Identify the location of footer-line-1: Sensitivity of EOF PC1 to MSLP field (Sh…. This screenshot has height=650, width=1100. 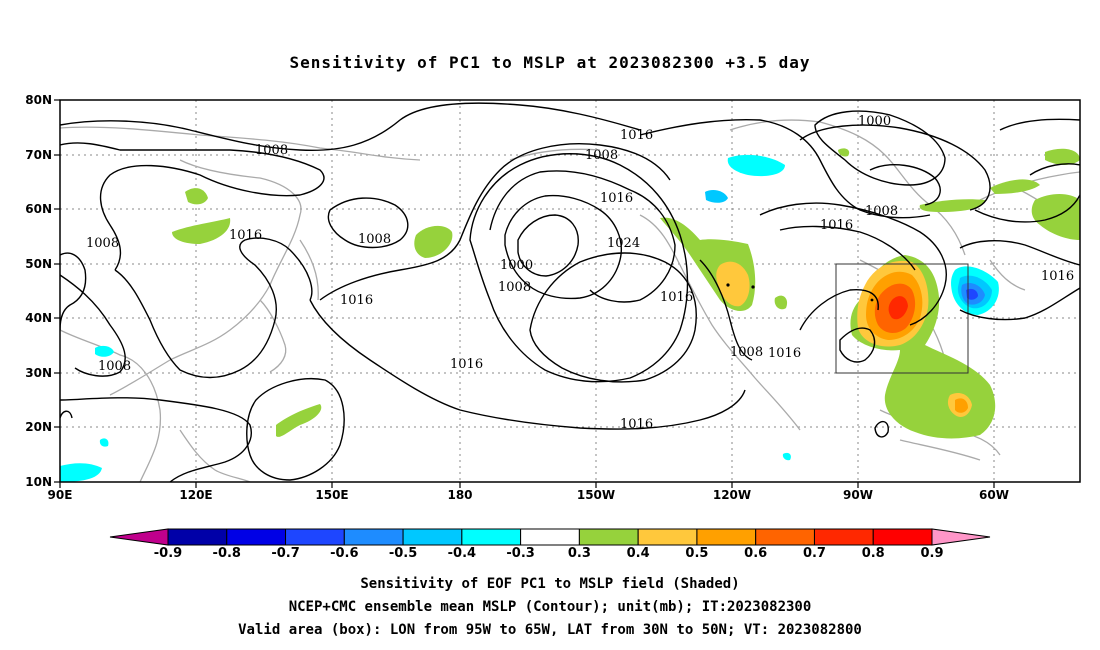
(549, 584).